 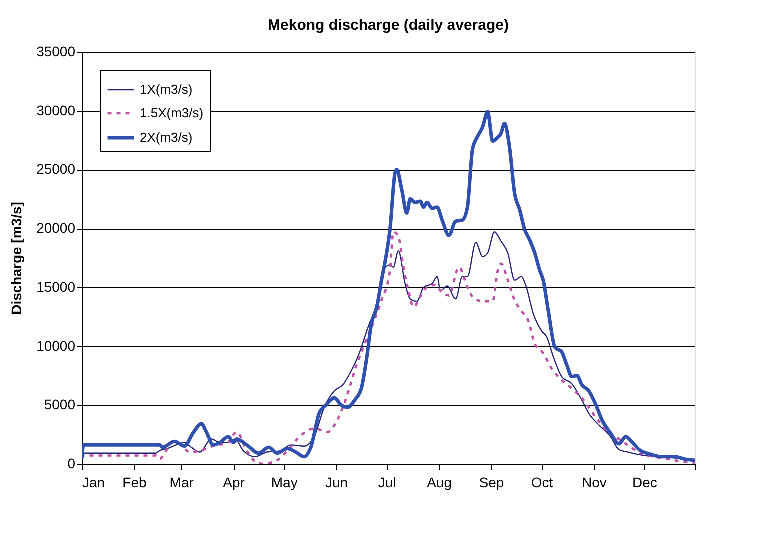 What do you see at coordinates (94, 482) in the screenshot?
I see `x-tick-label: Jan` at bounding box center [94, 482].